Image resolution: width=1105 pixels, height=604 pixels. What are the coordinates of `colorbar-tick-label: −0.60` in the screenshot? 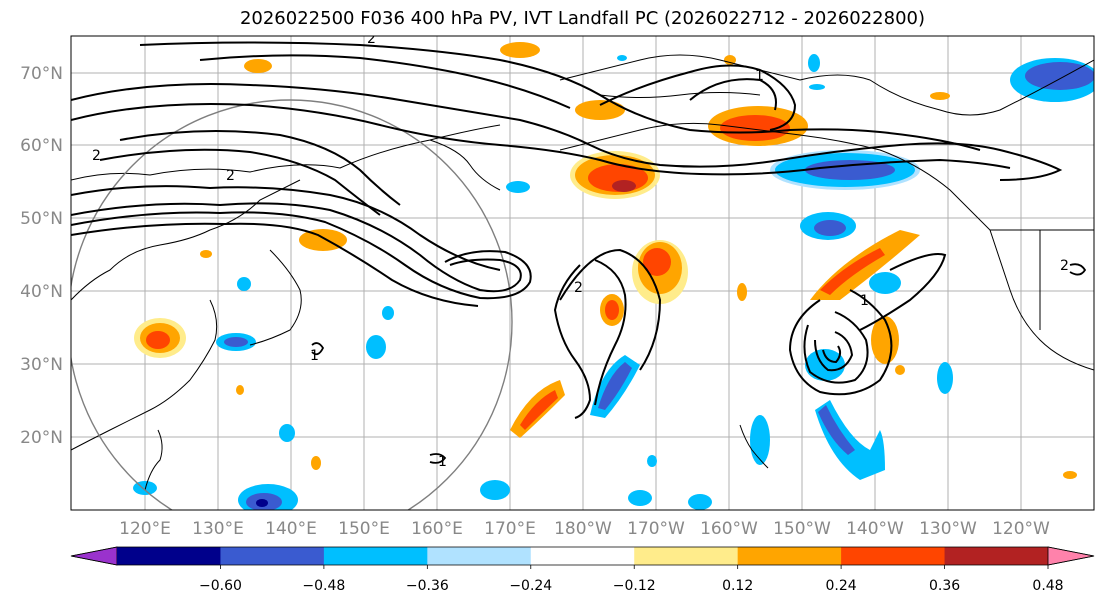 It's located at (220, 586).